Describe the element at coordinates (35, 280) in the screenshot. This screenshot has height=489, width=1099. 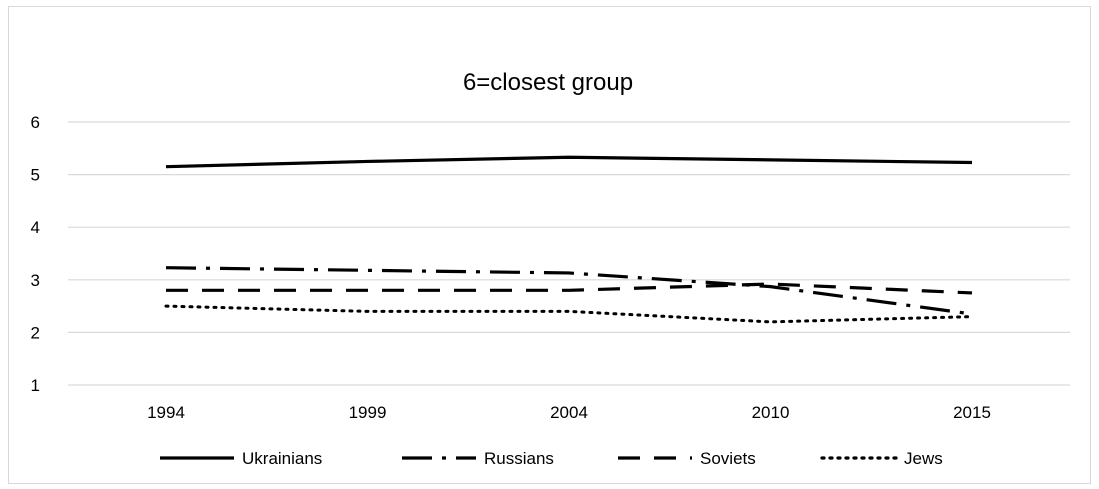
I see `y-tick-label: 3` at that location.